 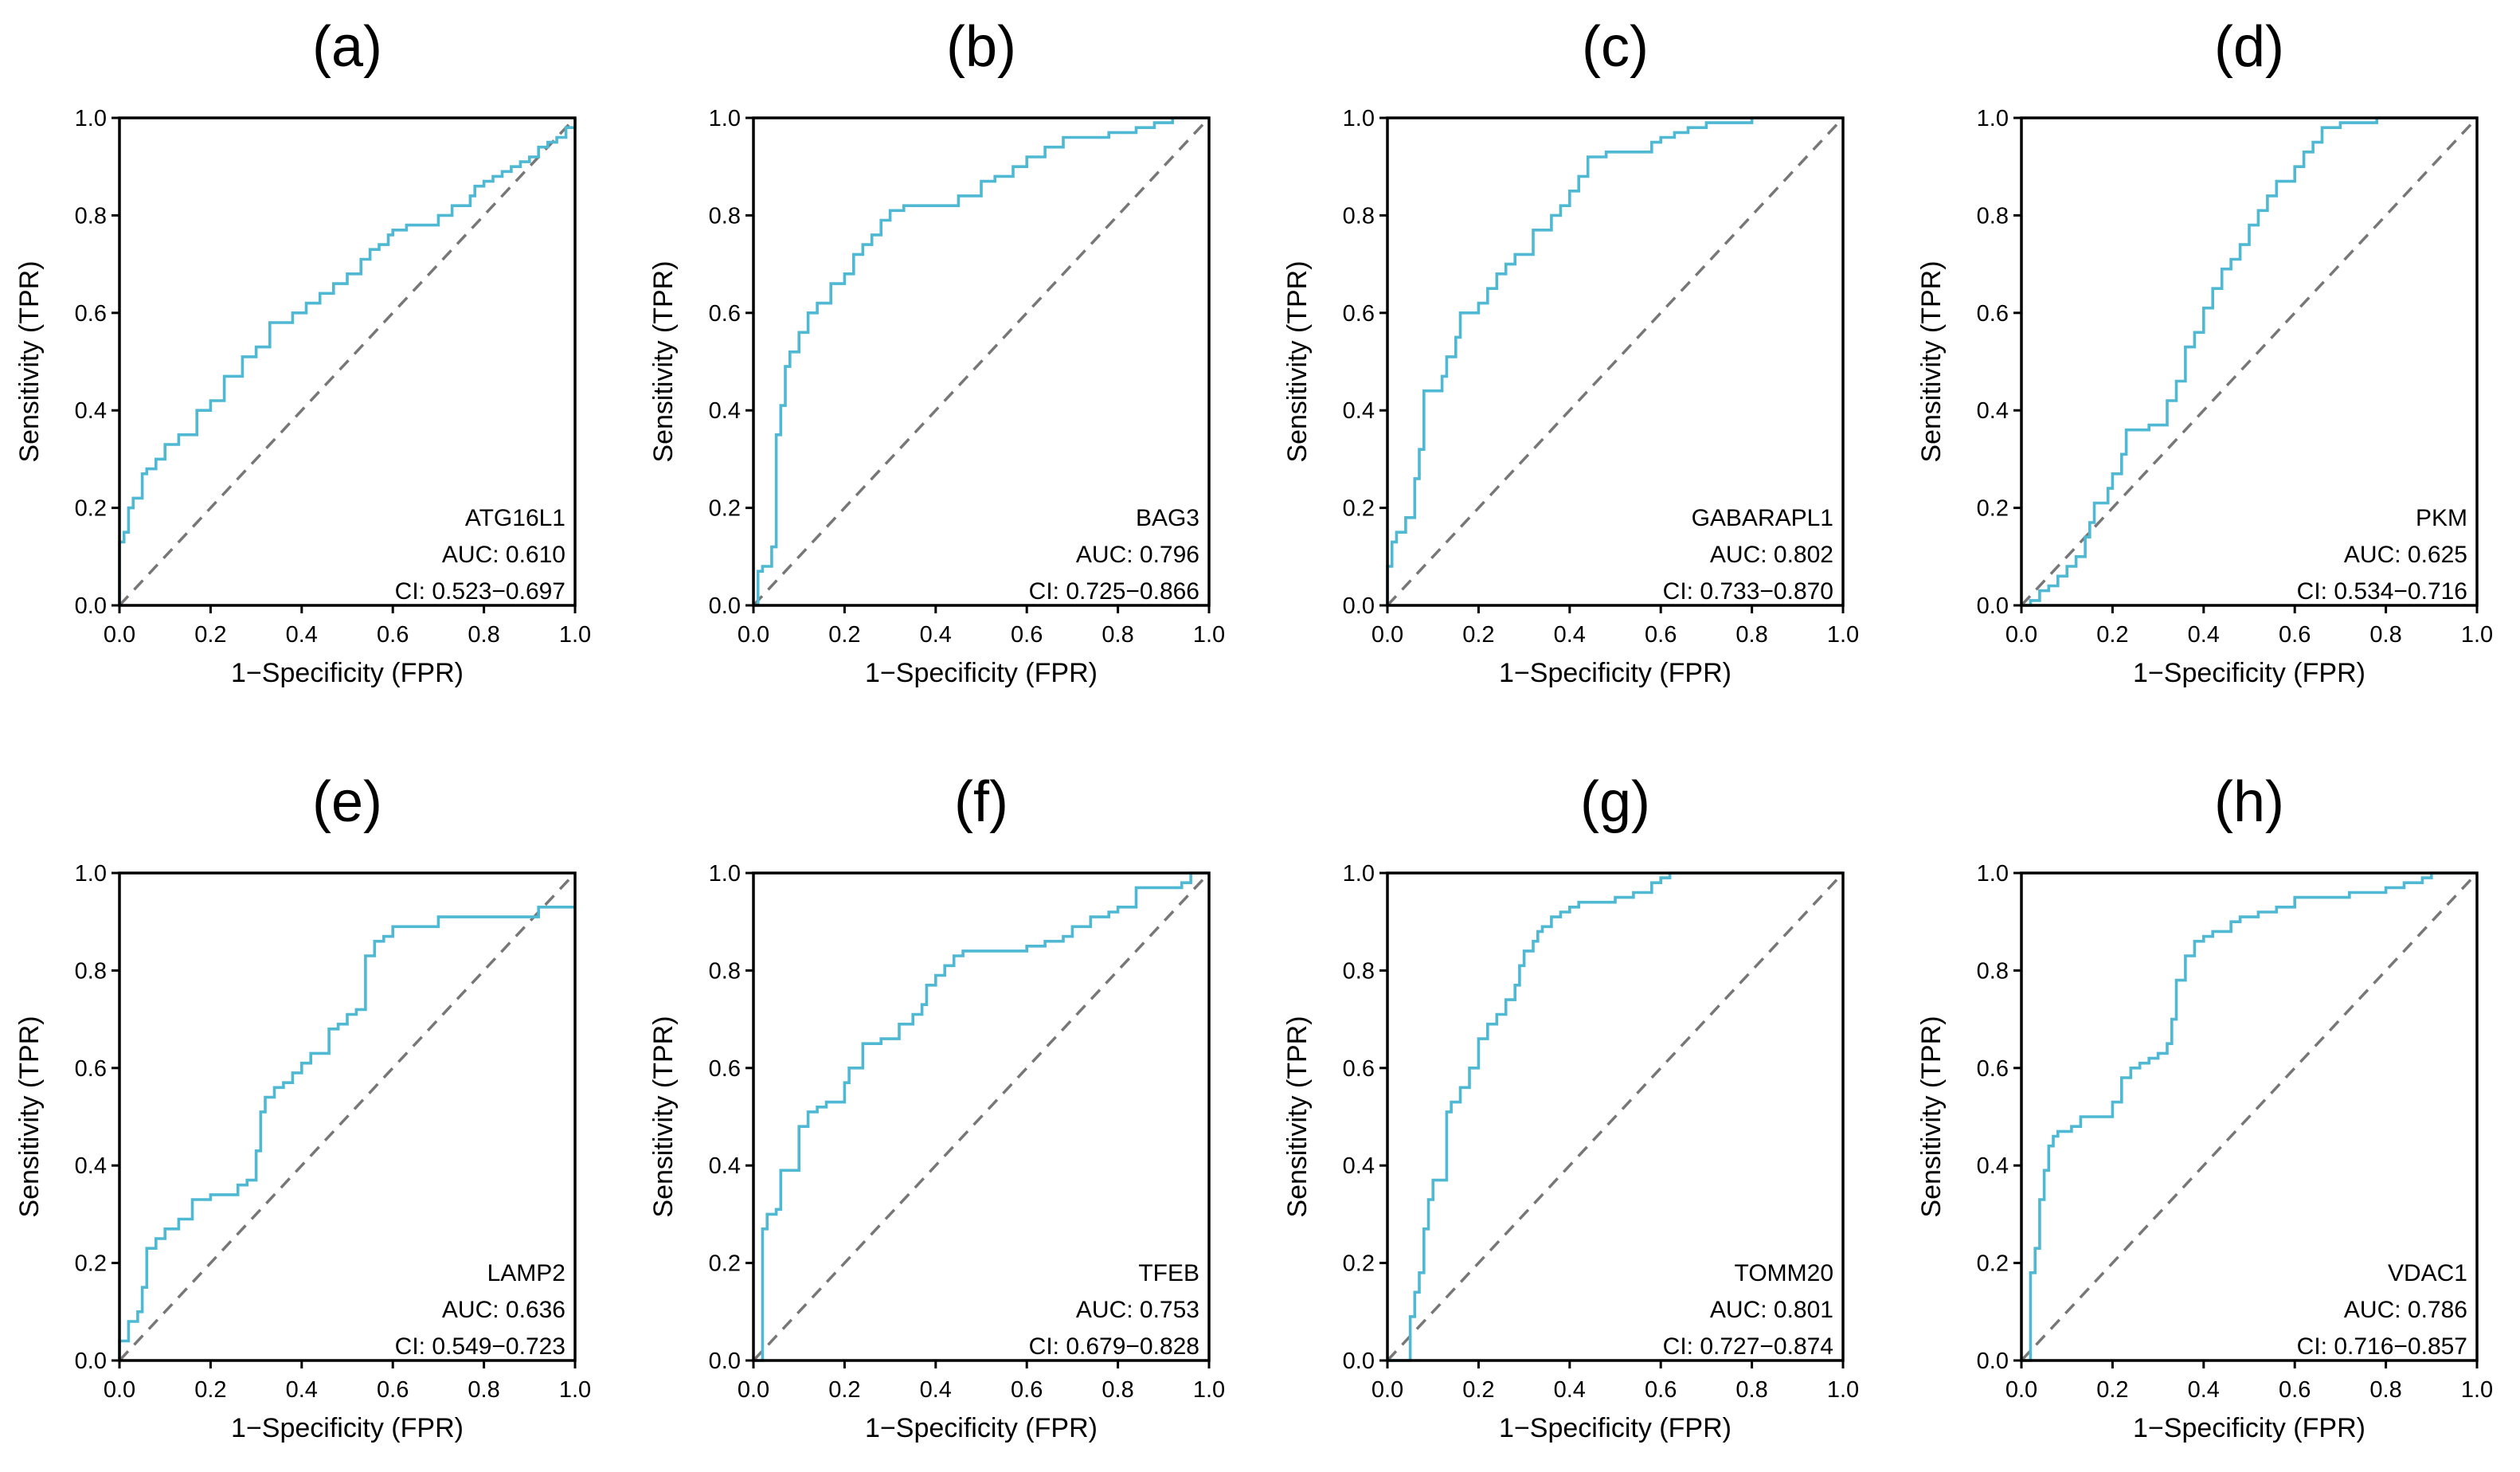 I want to click on auc-label: AUC: 0.636, so click(x=503, y=1310).